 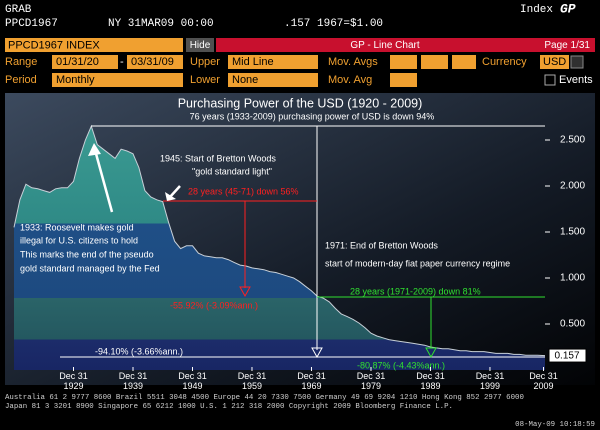 I want to click on currency-label: Currency, so click(x=504, y=62).